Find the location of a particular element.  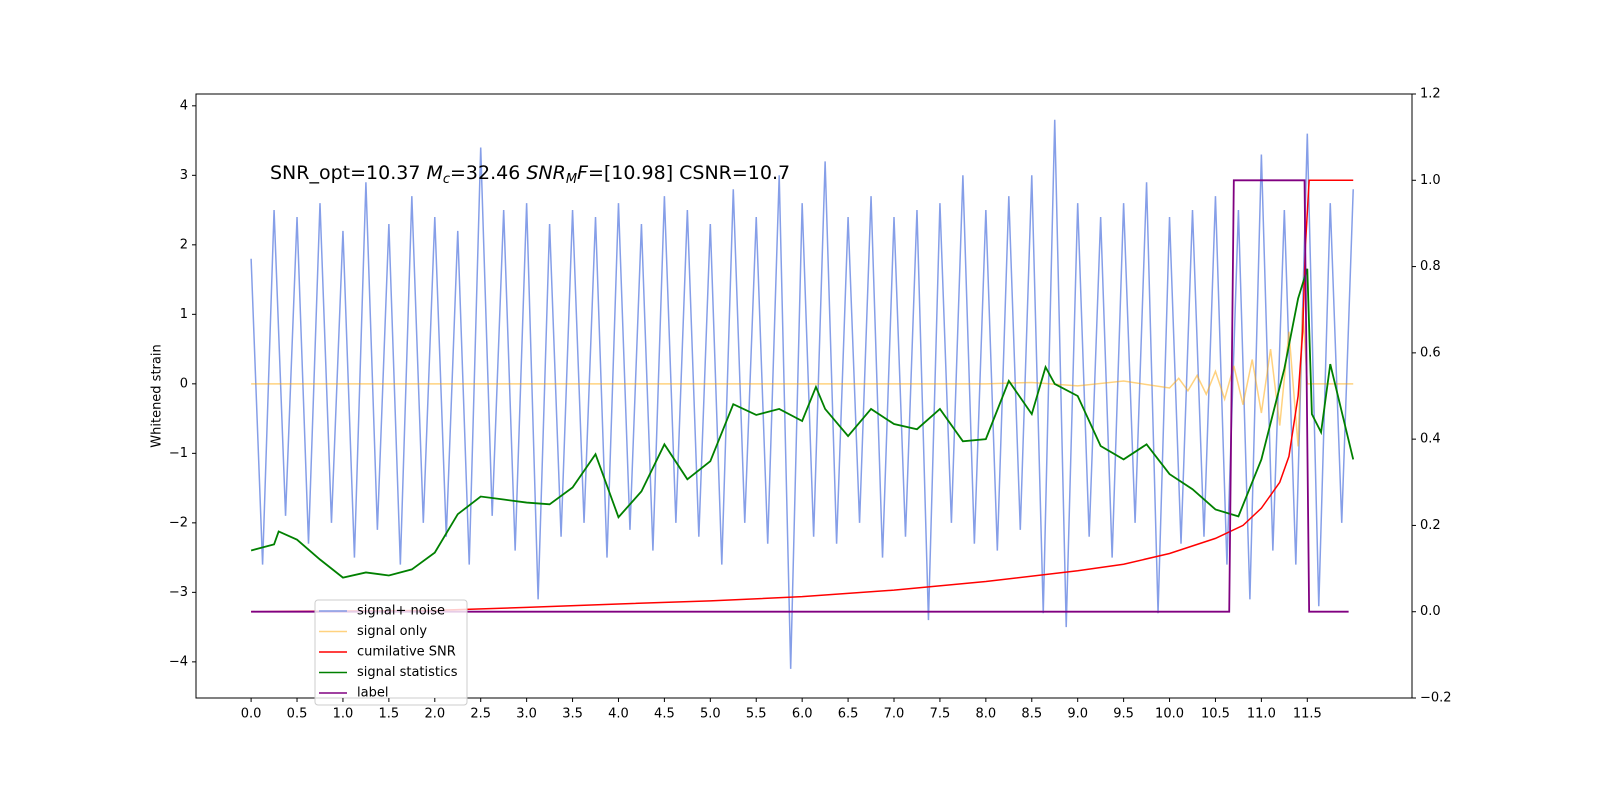

y2-tick-label: −0.2 is located at coordinates (1436, 698).